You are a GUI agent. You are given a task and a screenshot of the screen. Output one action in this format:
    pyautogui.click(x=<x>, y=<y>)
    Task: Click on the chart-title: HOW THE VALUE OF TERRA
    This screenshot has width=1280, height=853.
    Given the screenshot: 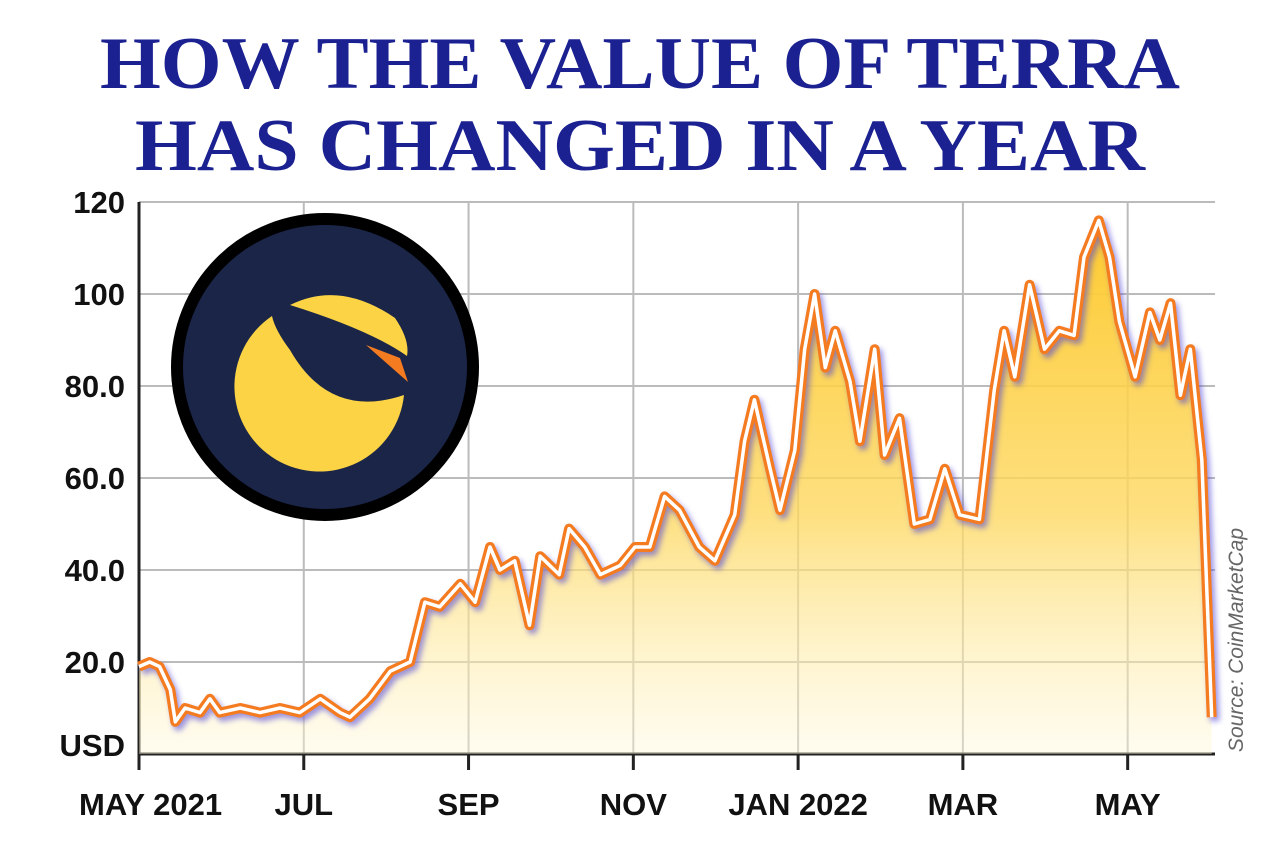 What is the action you would take?
    pyautogui.click(x=640, y=64)
    